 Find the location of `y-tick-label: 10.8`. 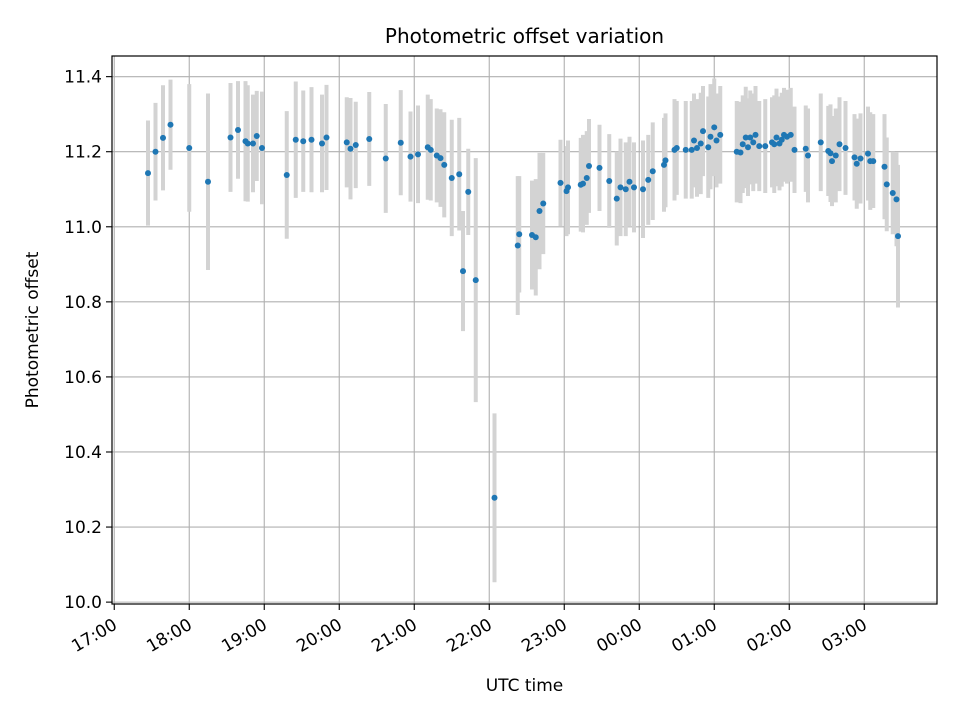

y-tick-label: 10.8 is located at coordinates (83, 303).